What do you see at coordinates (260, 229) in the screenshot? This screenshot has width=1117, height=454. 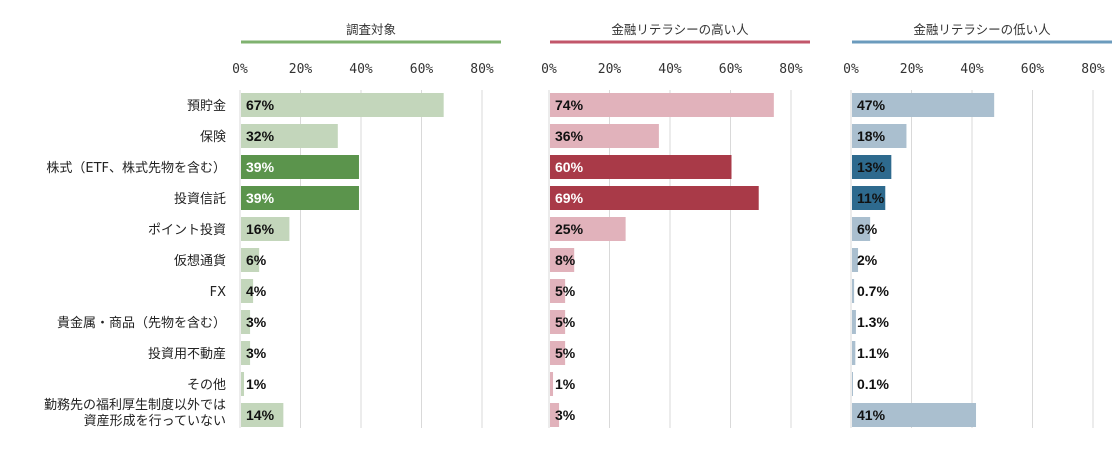 I see `data-label: 16%` at bounding box center [260, 229].